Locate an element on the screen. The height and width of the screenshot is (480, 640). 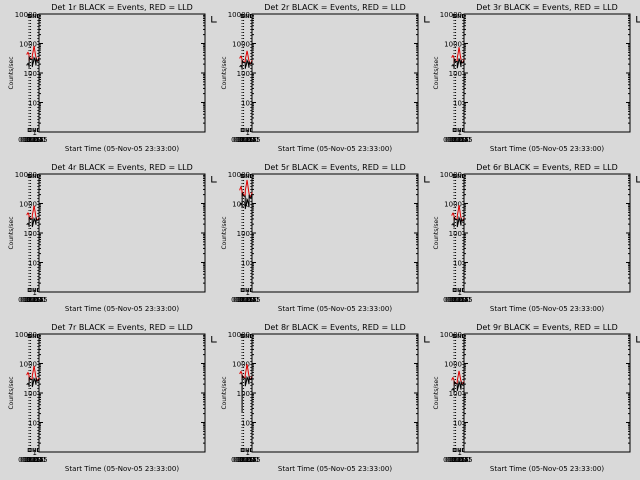
lld-series-line is located at coordinates (246, 57).